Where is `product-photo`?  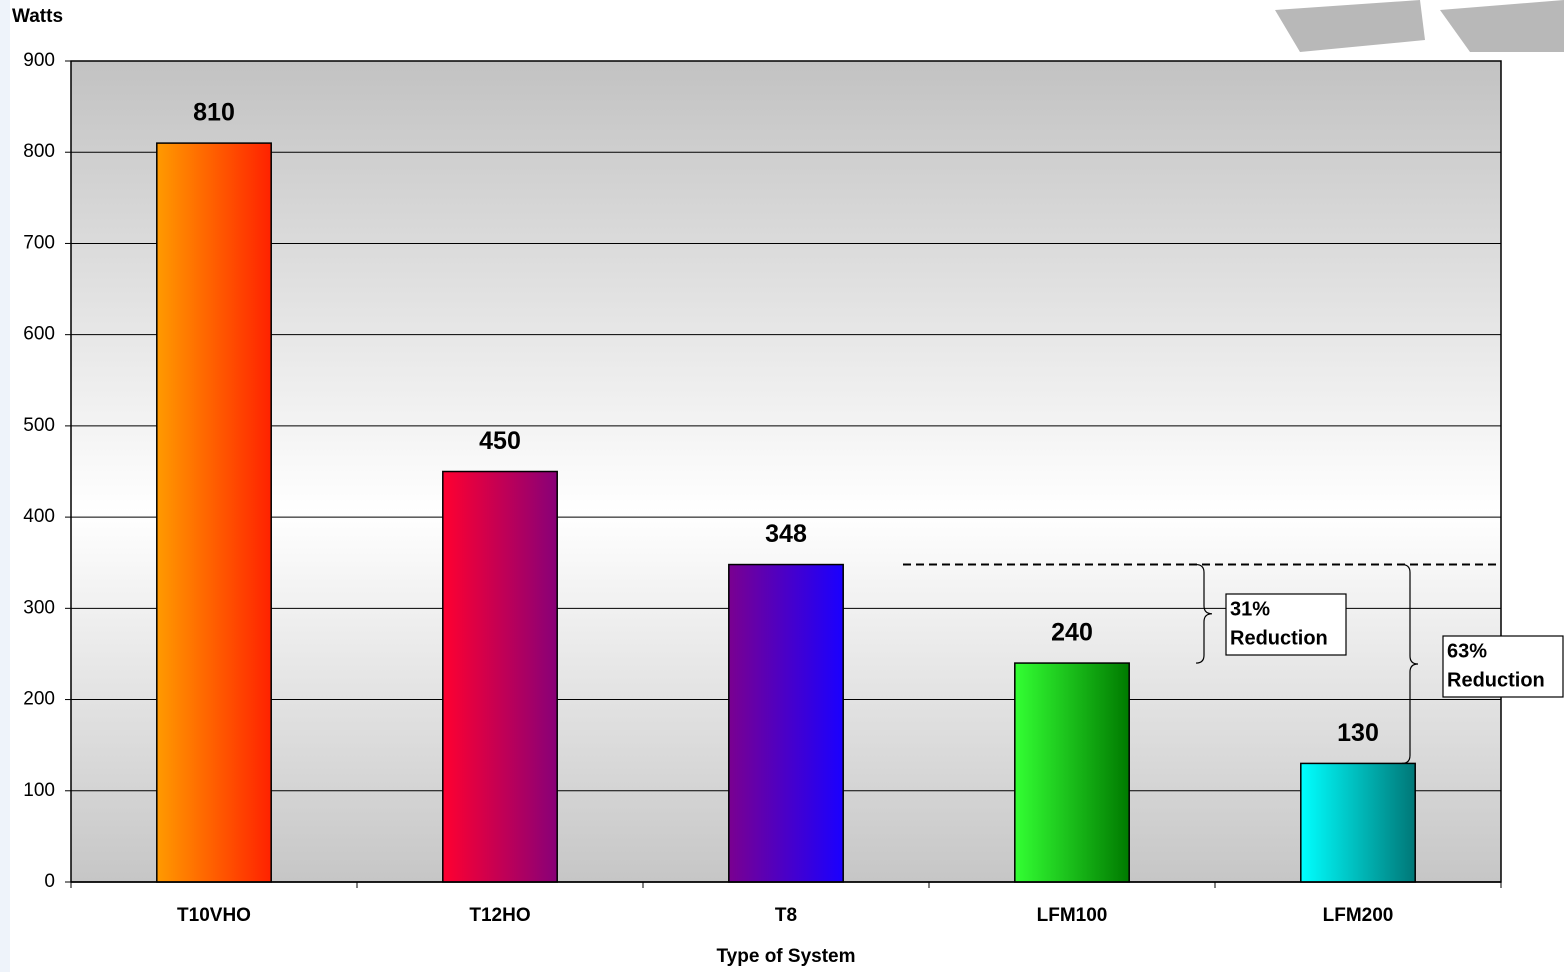
product-photo is located at coordinates (1419, 26).